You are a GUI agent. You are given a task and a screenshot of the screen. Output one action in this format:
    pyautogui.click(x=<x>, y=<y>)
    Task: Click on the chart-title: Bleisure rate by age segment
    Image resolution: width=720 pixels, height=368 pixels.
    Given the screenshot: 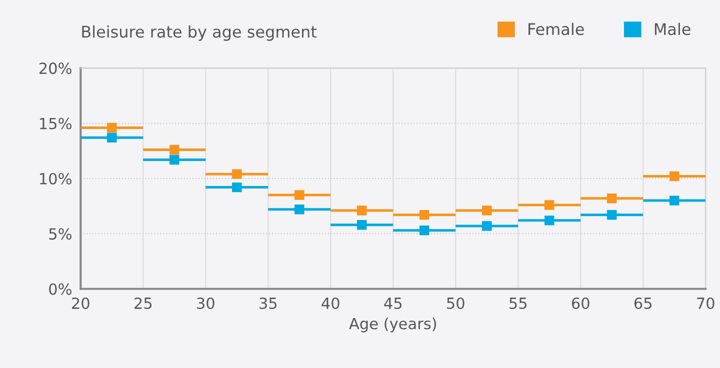 What is the action you would take?
    pyautogui.click(x=199, y=33)
    